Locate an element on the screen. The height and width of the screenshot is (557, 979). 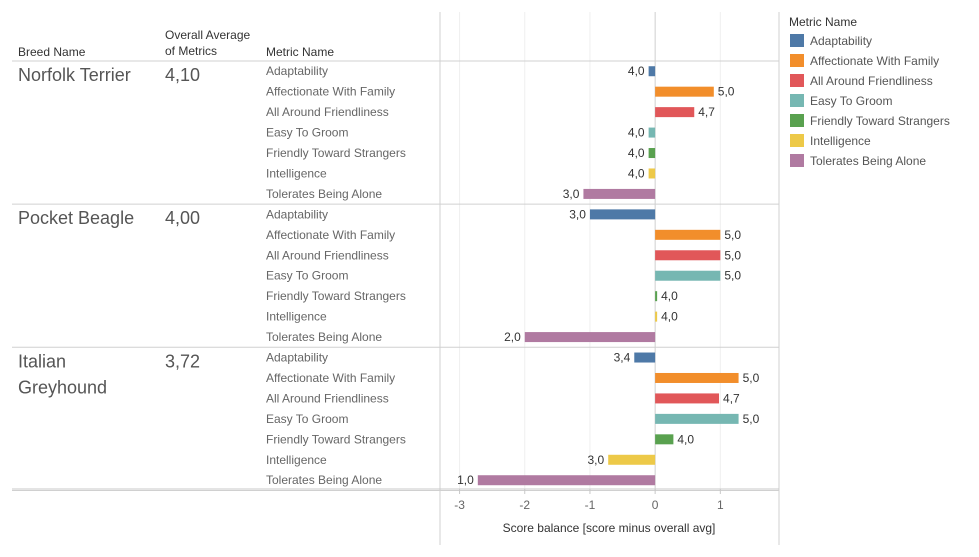
x-tick-label: 0 is located at coordinates (655, 505).